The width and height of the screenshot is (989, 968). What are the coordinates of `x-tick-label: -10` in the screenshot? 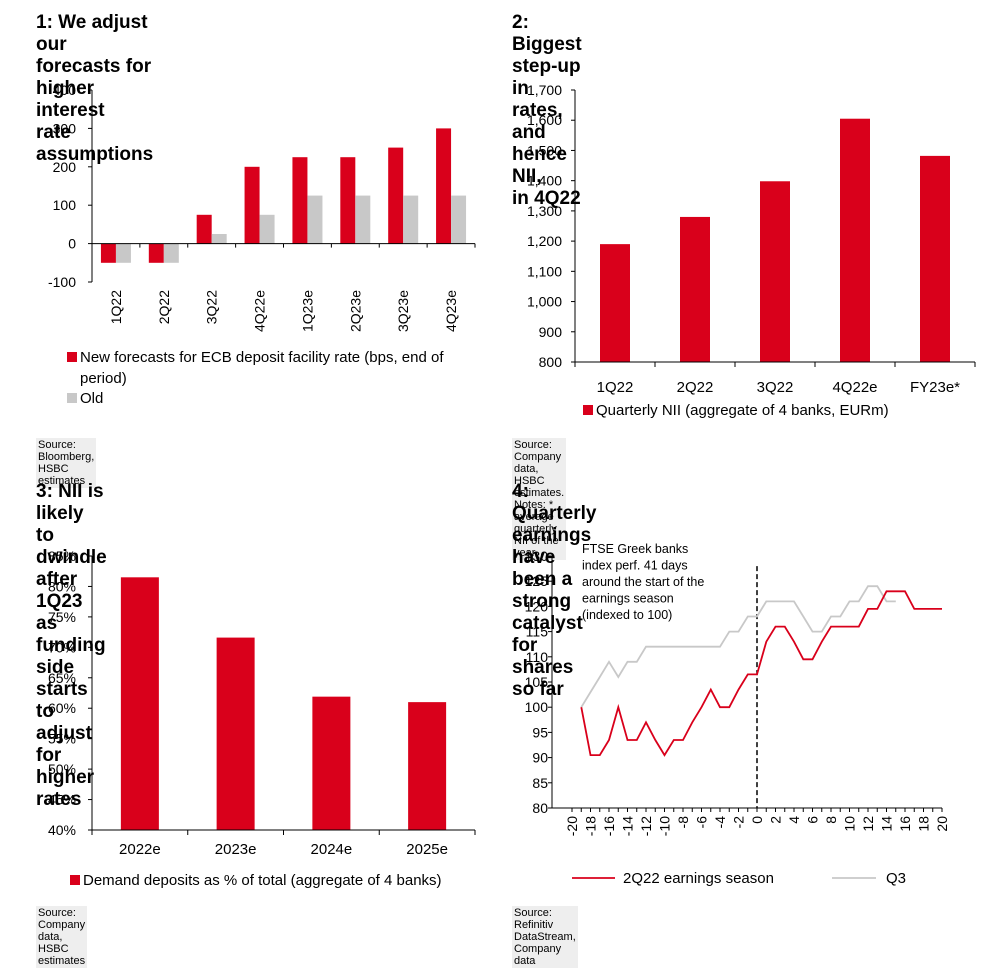 It's located at (665, 826).